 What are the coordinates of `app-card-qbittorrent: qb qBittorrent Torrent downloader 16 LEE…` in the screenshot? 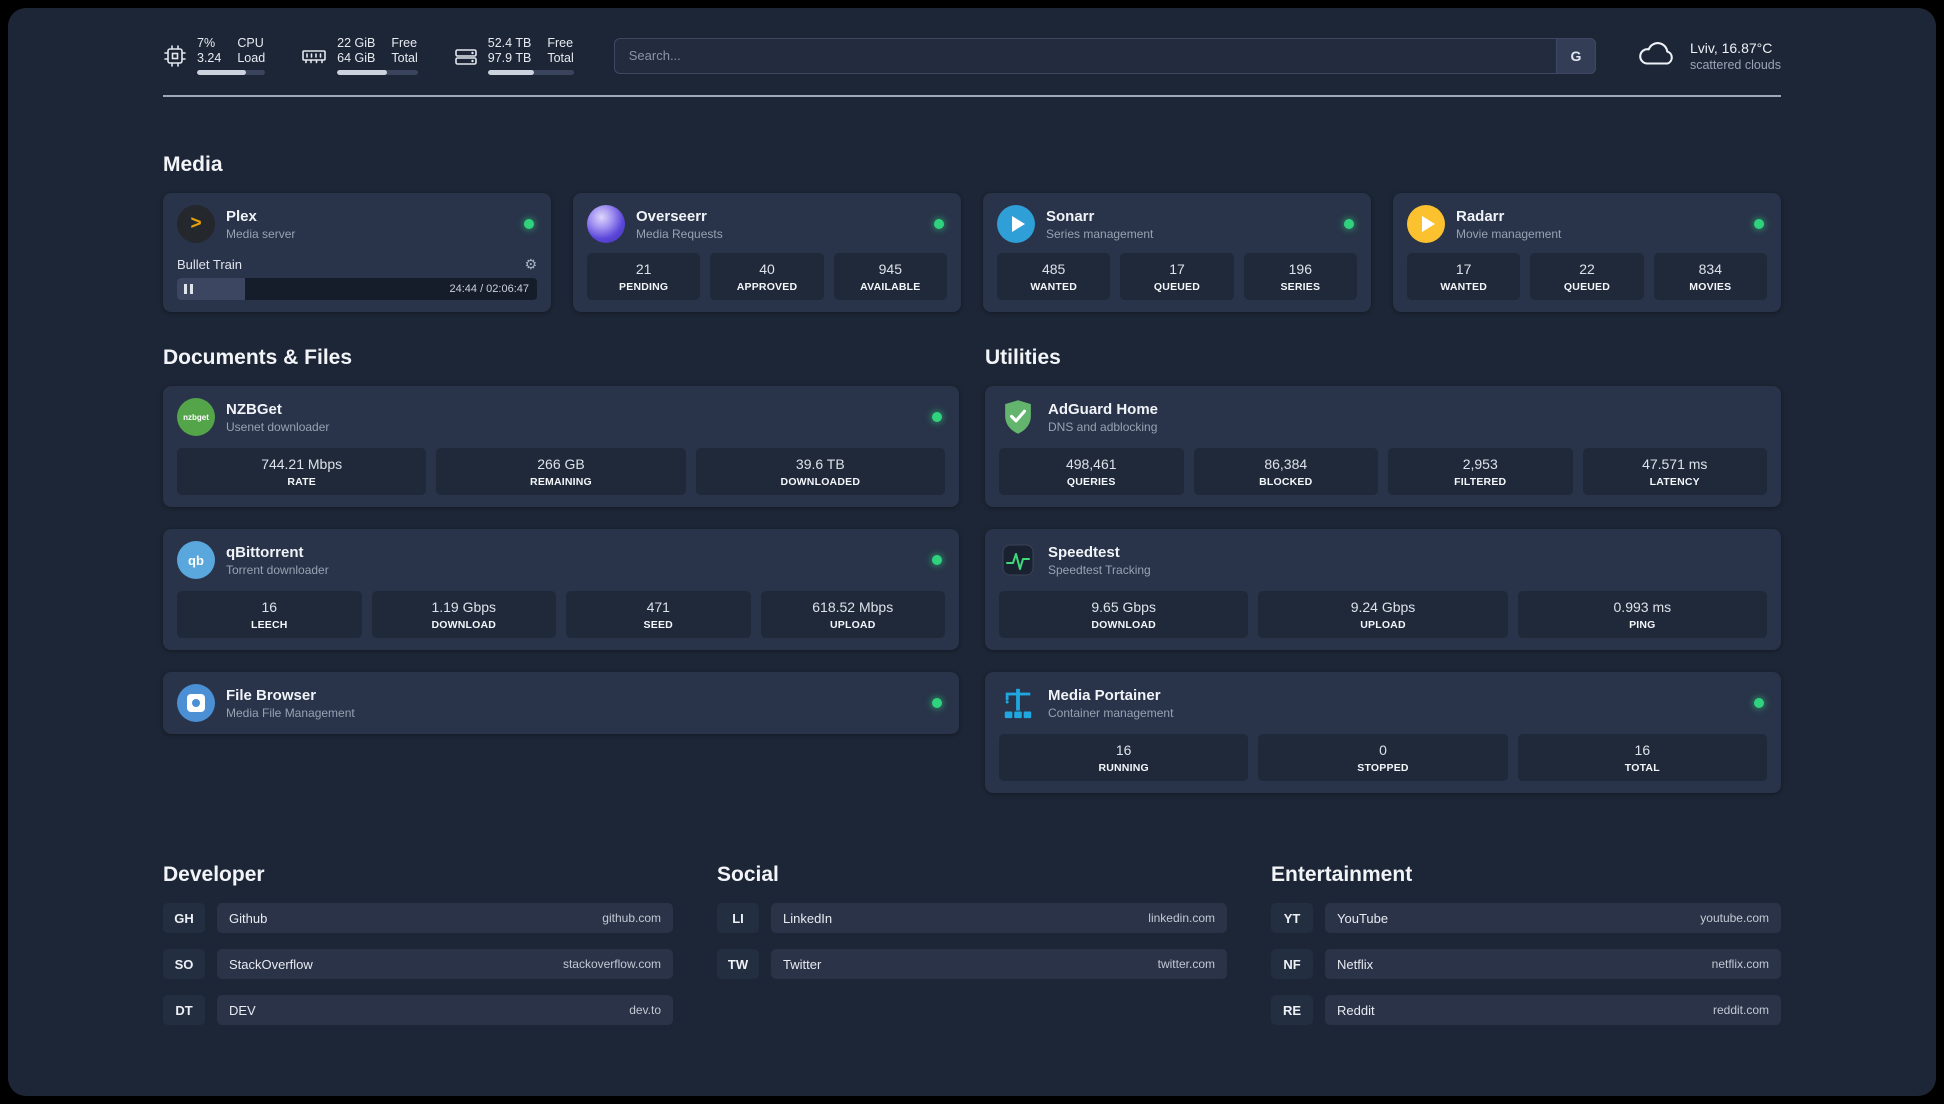 It's located at (561, 589).